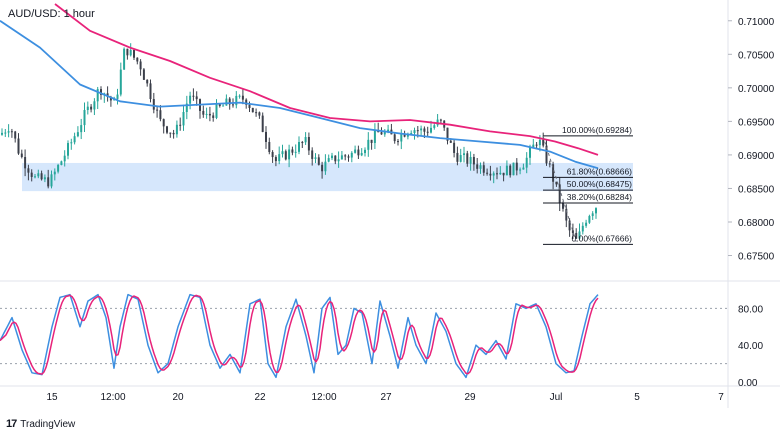  Describe the element at coordinates (750, 346) in the screenshot. I see `stoch-y-tick-label: 40.00` at that location.